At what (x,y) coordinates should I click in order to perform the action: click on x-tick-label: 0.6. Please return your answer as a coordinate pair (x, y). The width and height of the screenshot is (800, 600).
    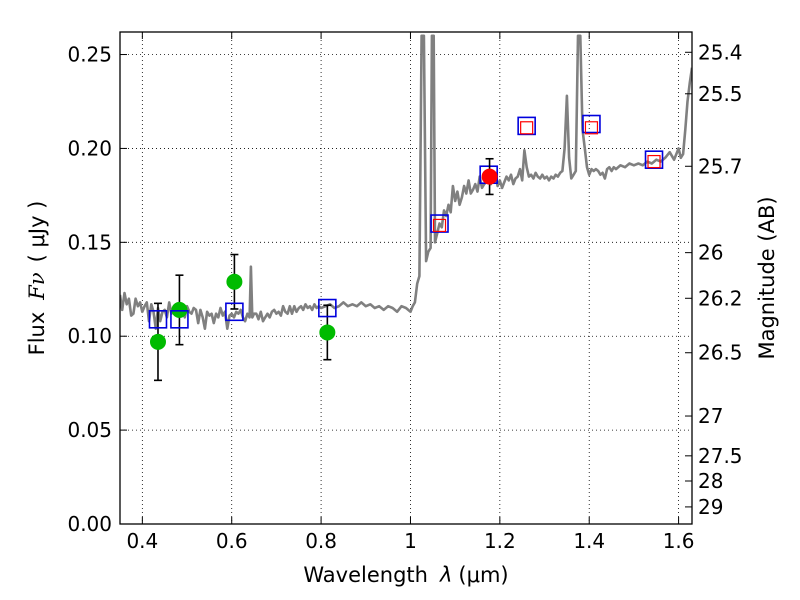
    Looking at the image, I should click on (232, 541).